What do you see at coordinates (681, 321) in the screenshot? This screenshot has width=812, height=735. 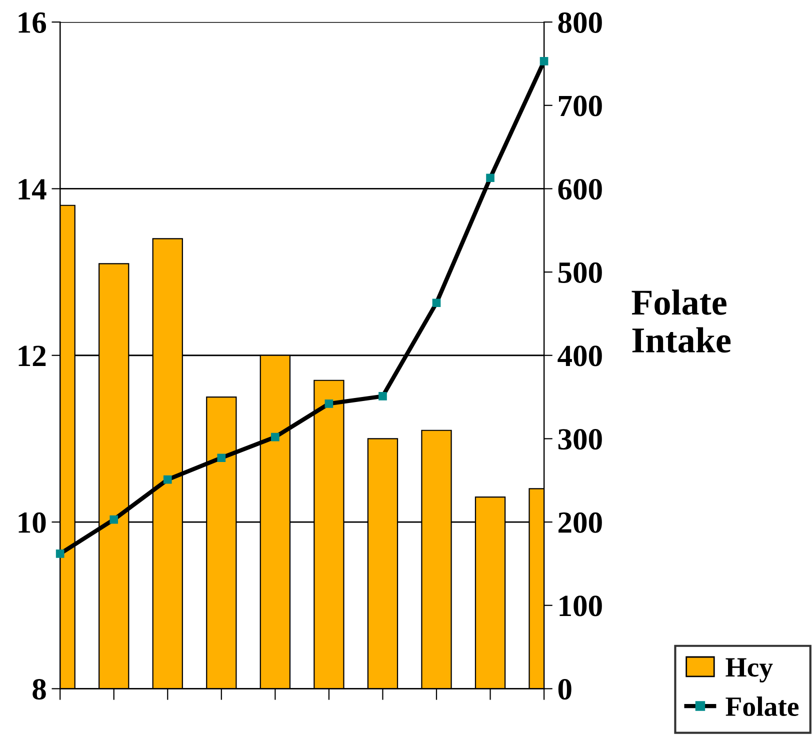 I see `y2-axis-title: Folate Intake` at bounding box center [681, 321].